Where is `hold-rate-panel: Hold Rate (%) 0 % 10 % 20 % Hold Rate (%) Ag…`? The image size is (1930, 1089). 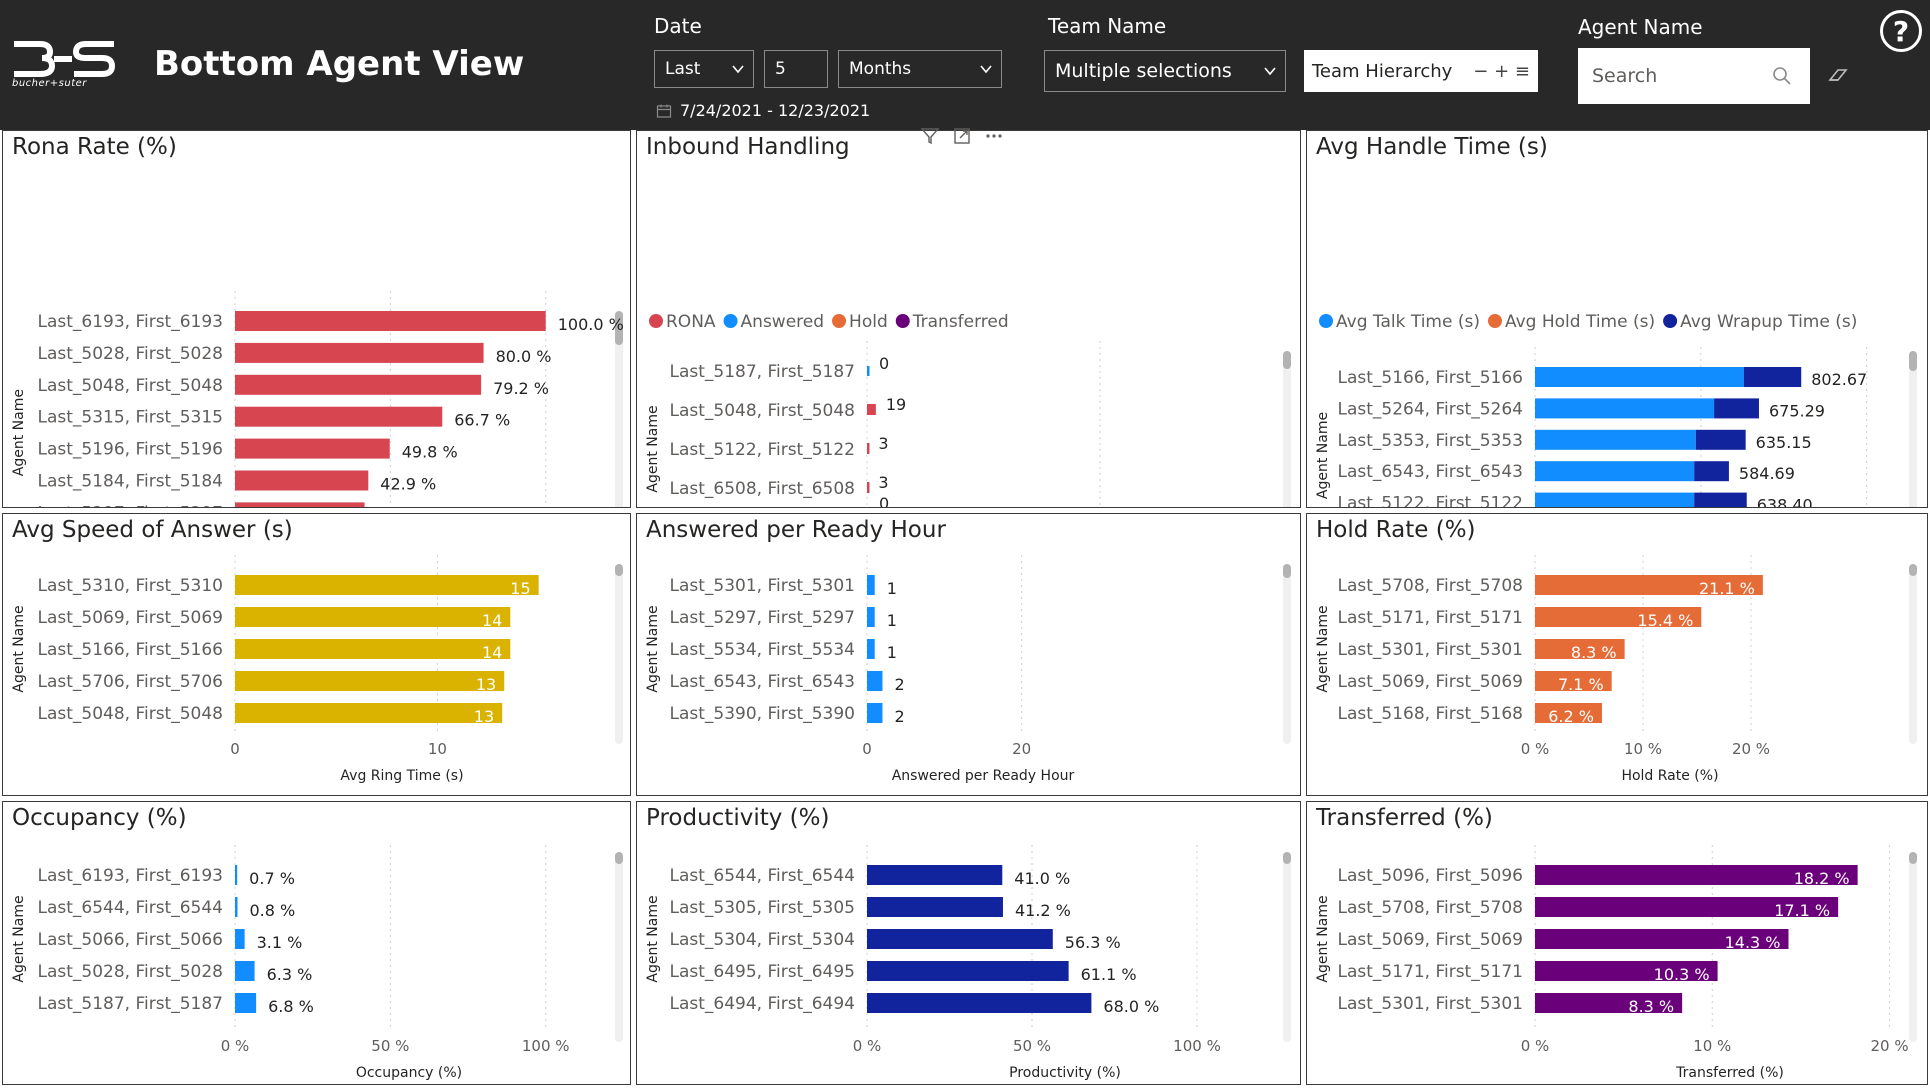
hold-rate-panel: Hold Rate (%) 0 % 10 % 20 % Hold Rate (%) Ag… is located at coordinates (1617, 654).